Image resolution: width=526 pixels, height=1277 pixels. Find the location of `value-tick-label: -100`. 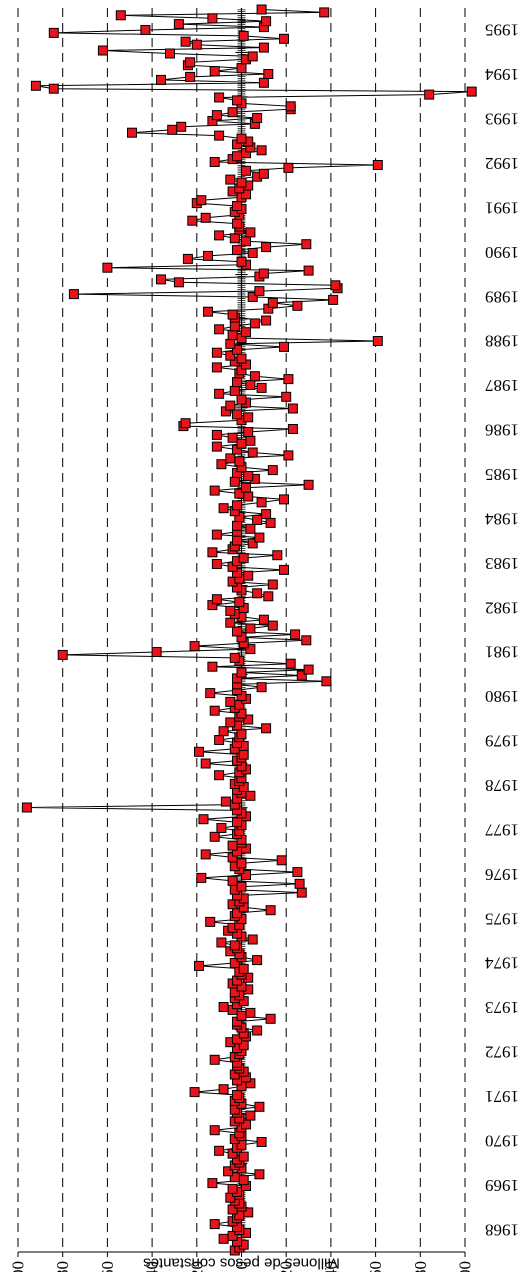

value-tick-label: -100 is located at coordinates (465, 1266).